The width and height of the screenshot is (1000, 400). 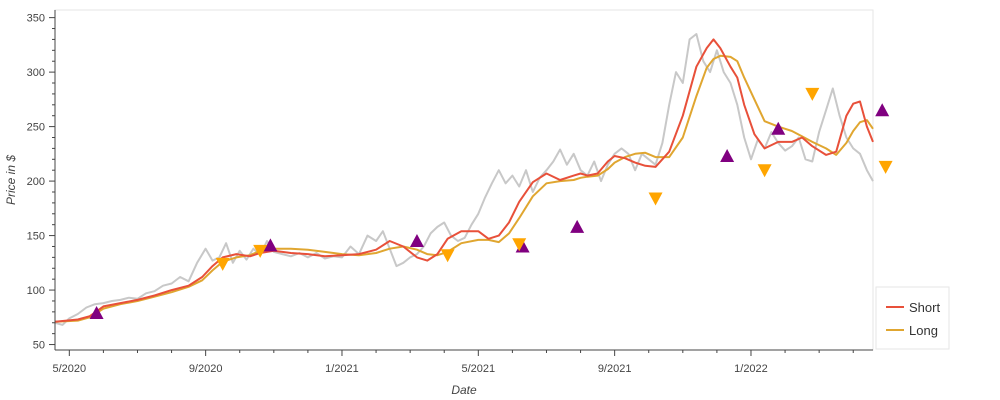 What do you see at coordinates (36, 128) in the screenshot?
I see `y-tick-label-4: 250` at bounding box center [36, 128].